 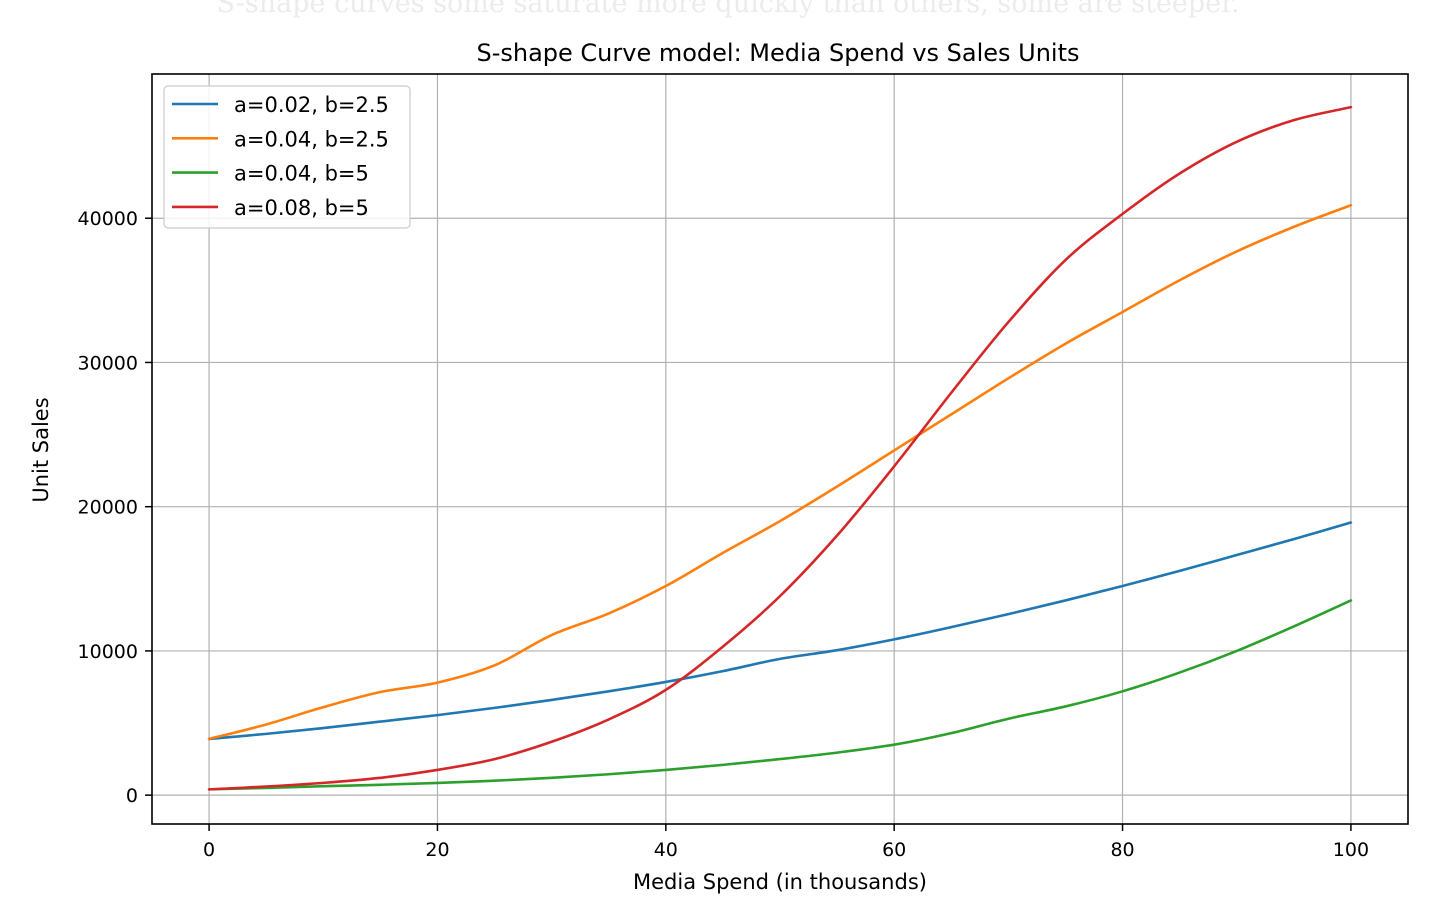 I want to click on x-axis-label: Media Spend (in thousands), so click(x=780, y=882).